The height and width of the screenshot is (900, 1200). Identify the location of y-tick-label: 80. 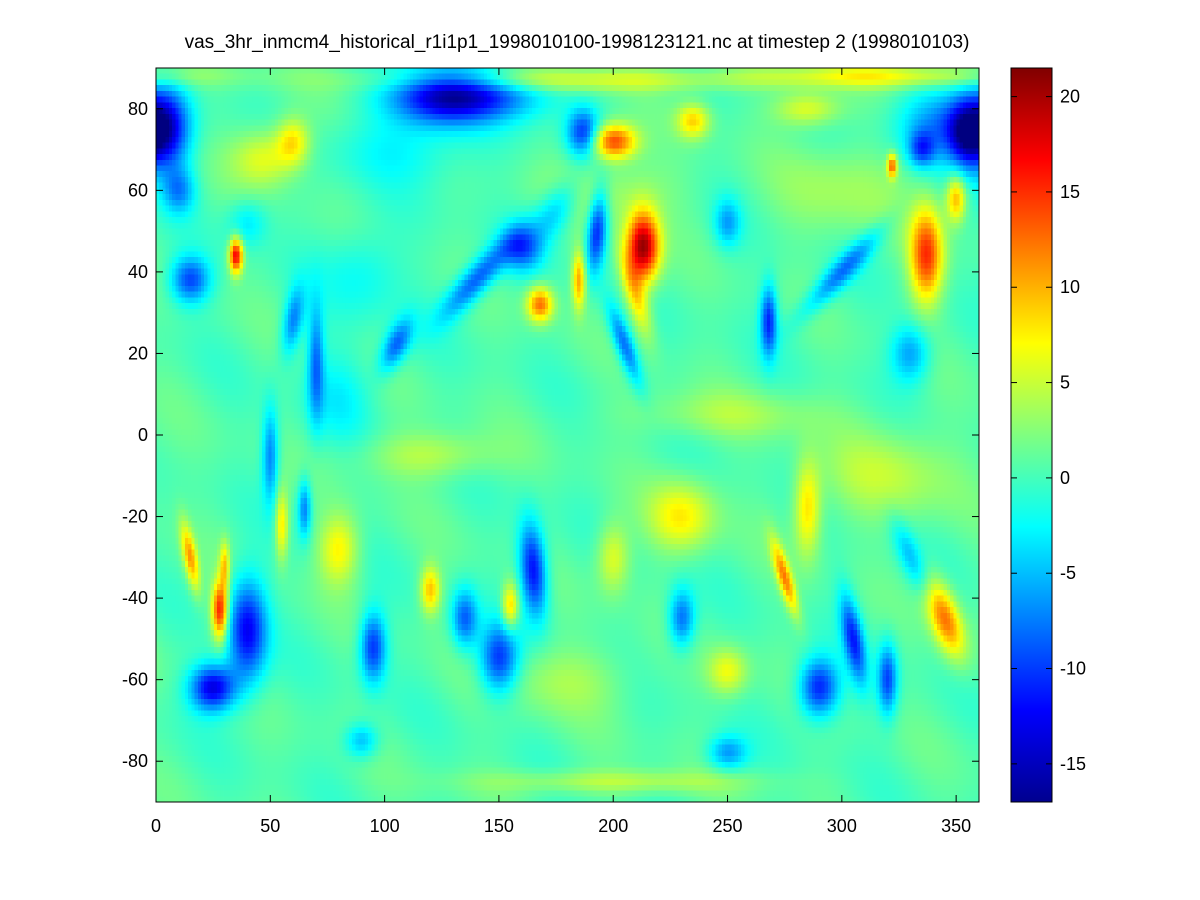
(138, 109).